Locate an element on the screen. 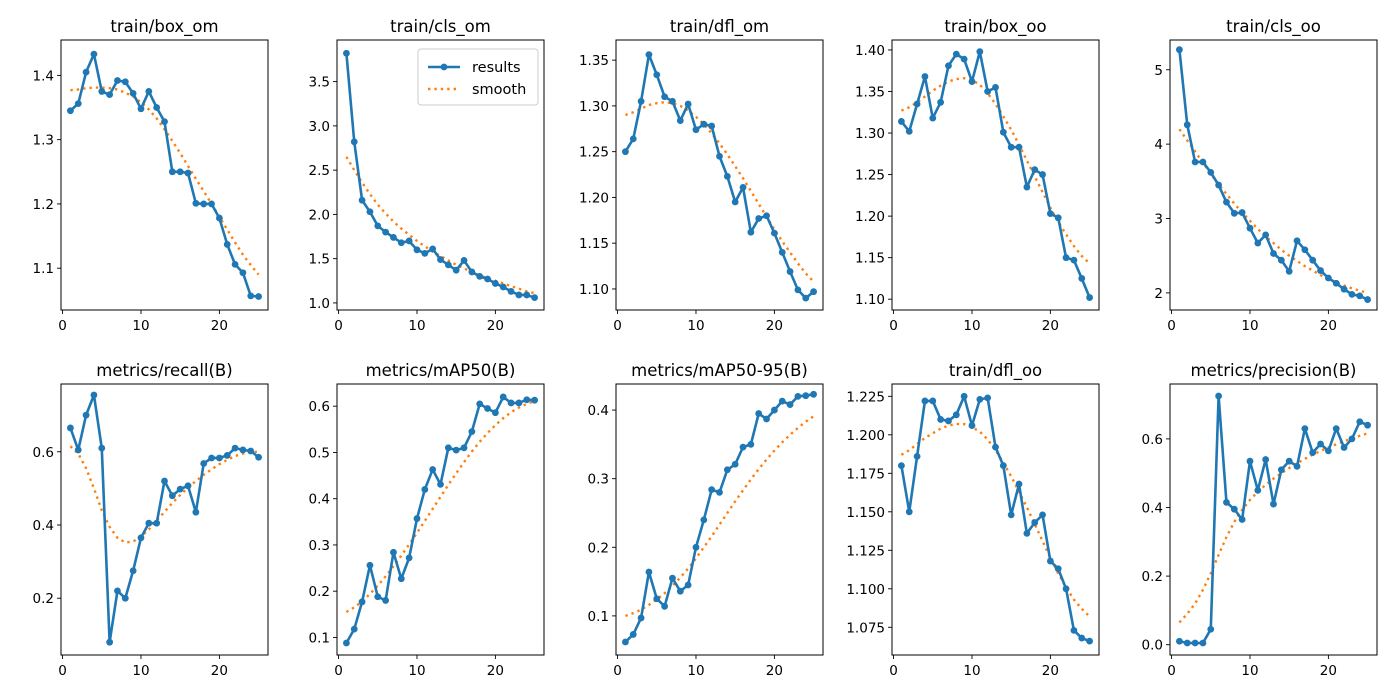  chart-legend: results smooth is located at coordinates (478, 77).